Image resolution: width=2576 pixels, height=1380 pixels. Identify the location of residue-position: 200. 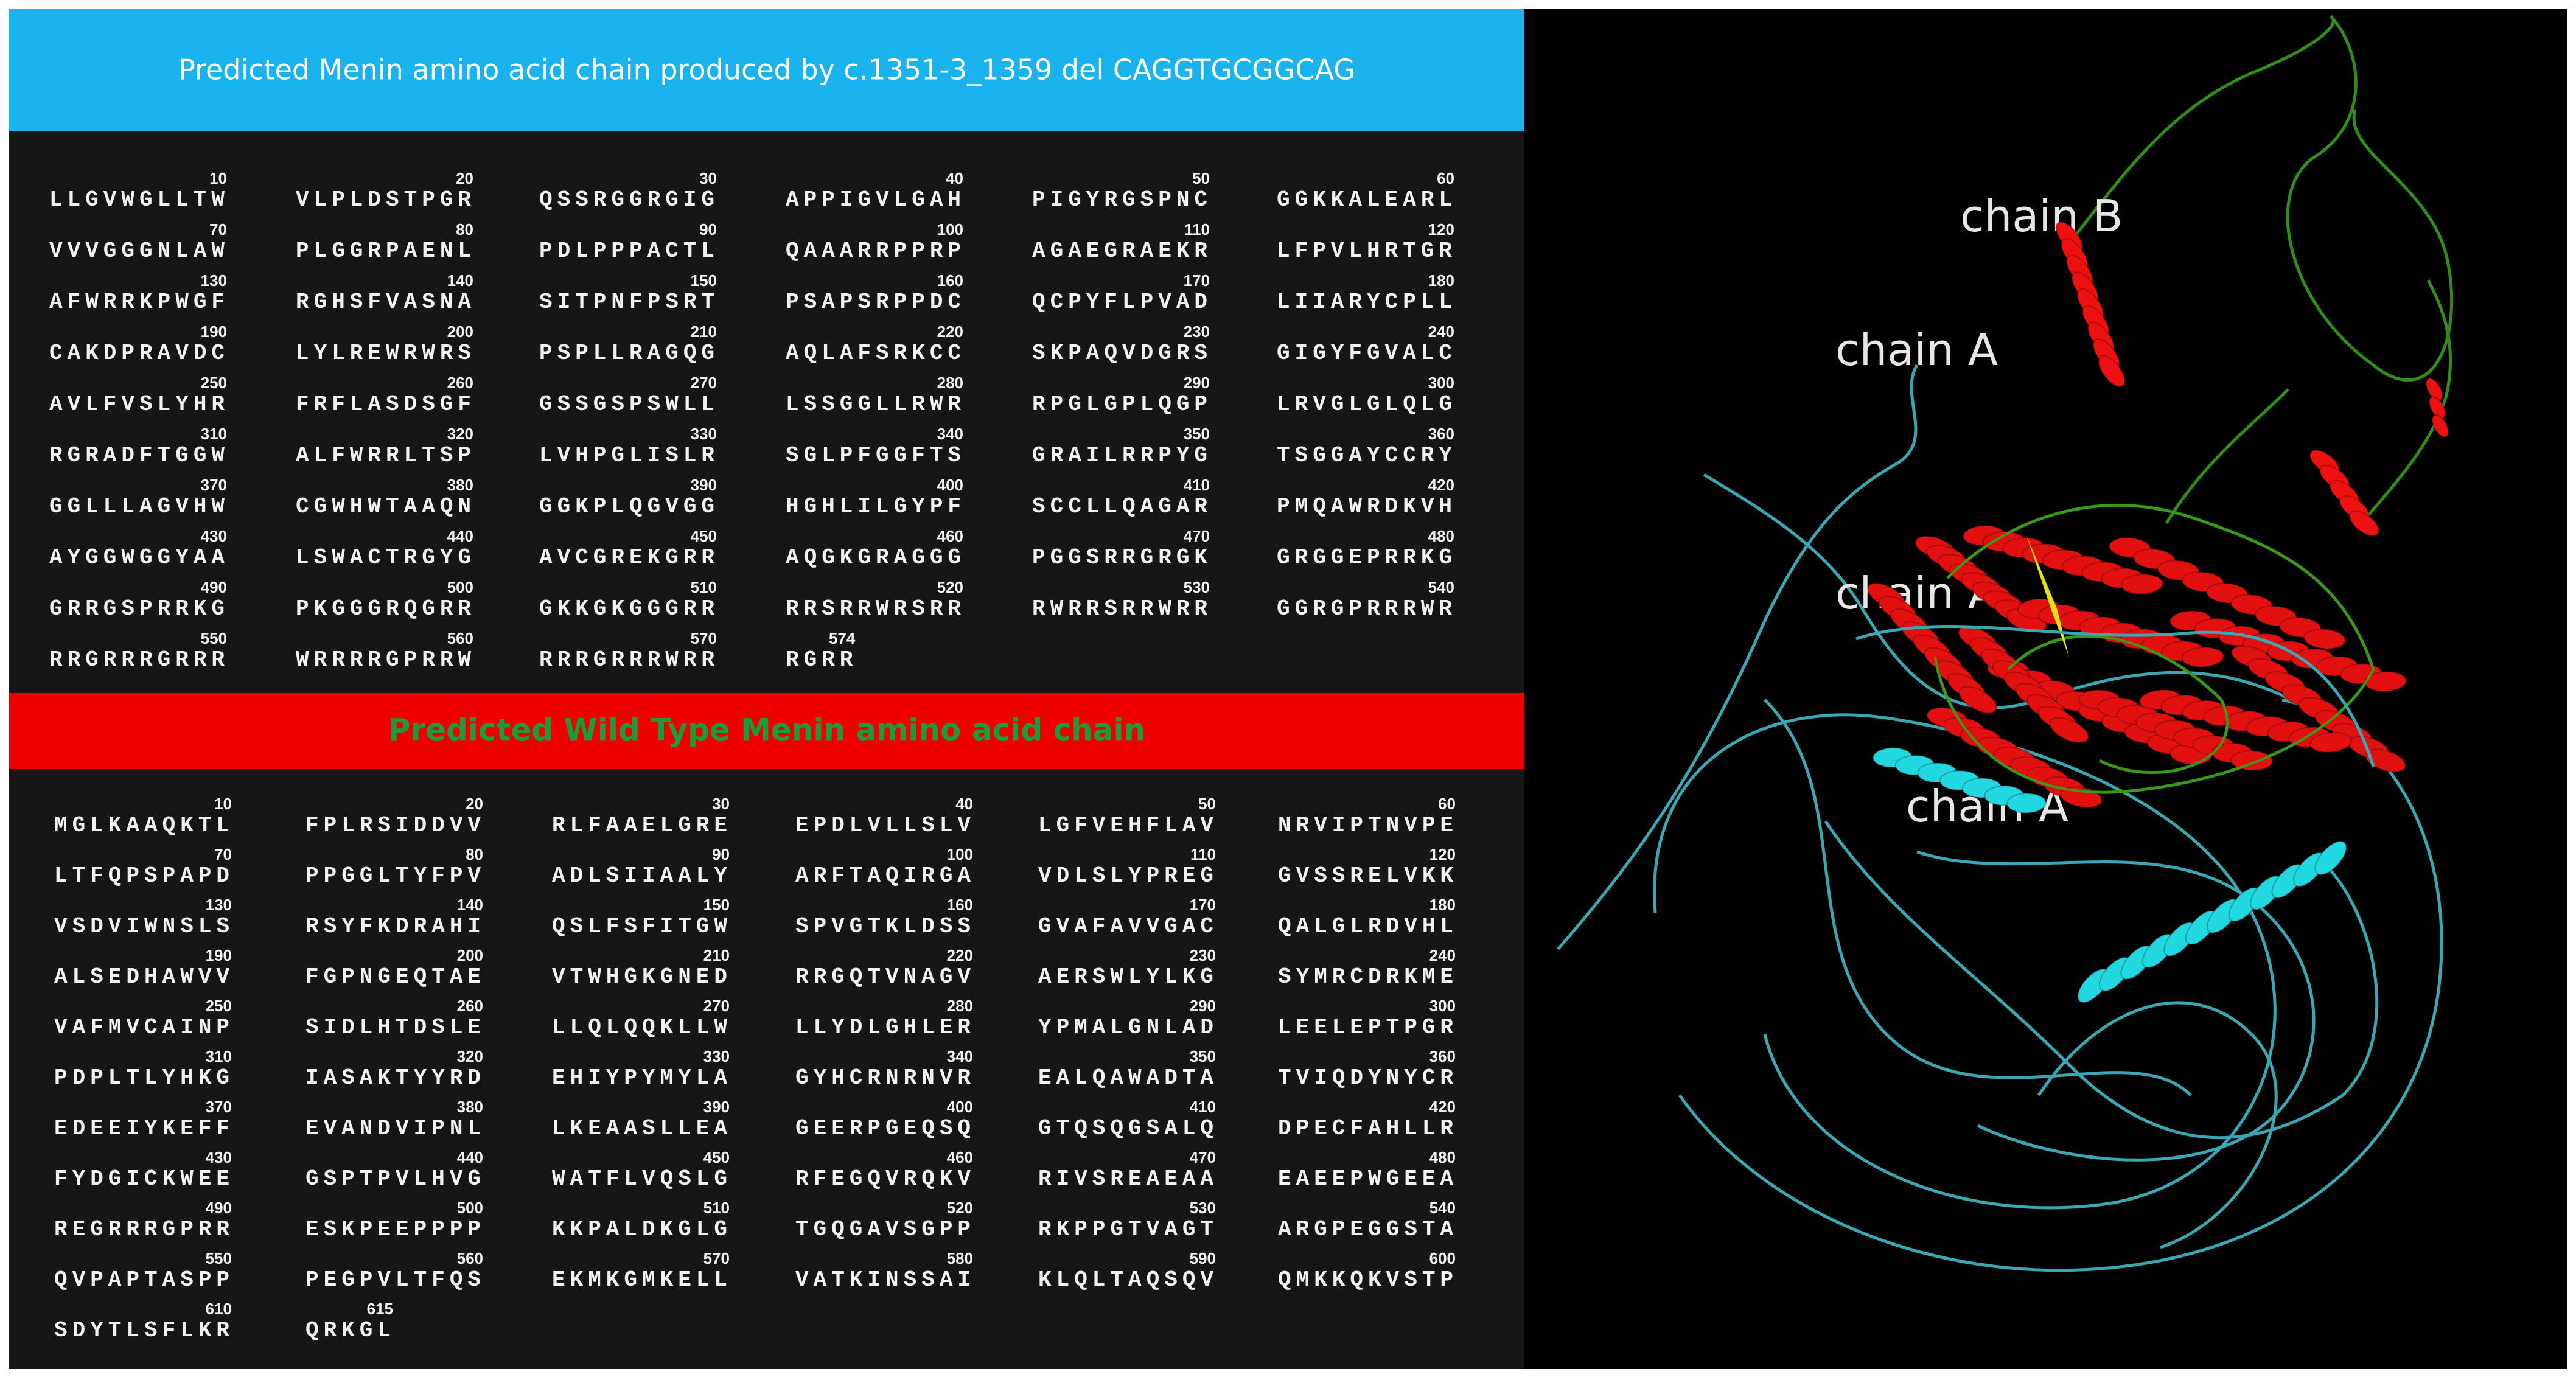
(470, 955).